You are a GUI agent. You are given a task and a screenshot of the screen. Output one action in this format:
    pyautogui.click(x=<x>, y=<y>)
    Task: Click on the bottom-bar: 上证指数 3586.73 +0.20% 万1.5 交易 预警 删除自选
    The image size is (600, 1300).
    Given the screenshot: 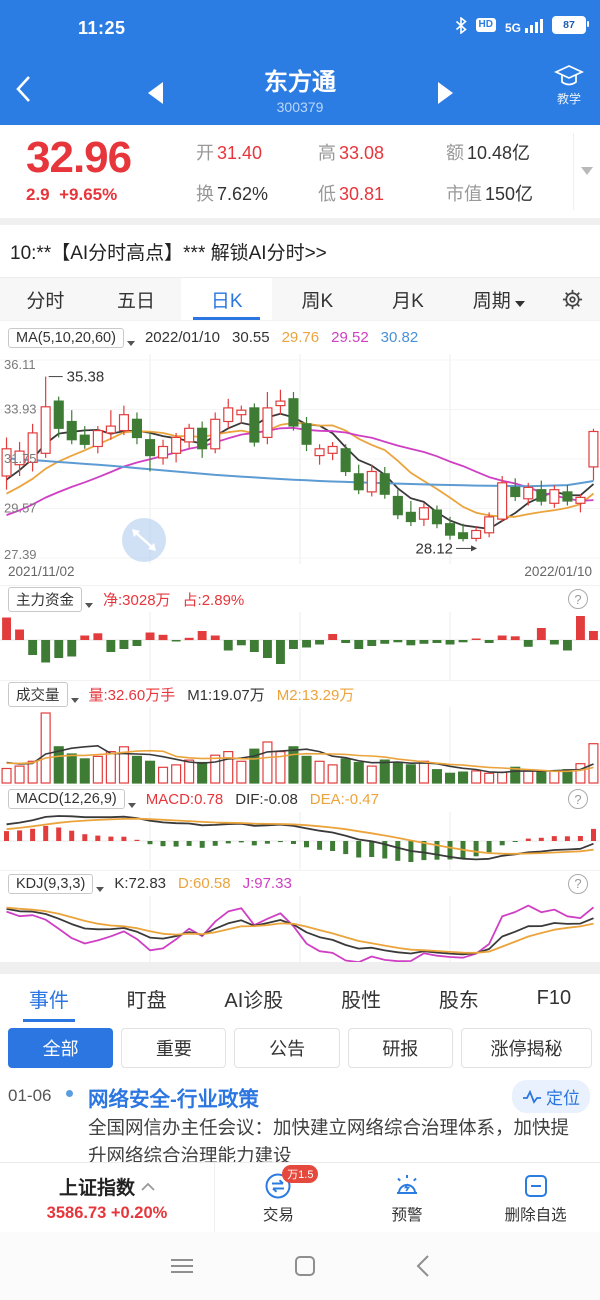 What is the action you would take?
    pyautogui.click(x=300, y=1197)
    